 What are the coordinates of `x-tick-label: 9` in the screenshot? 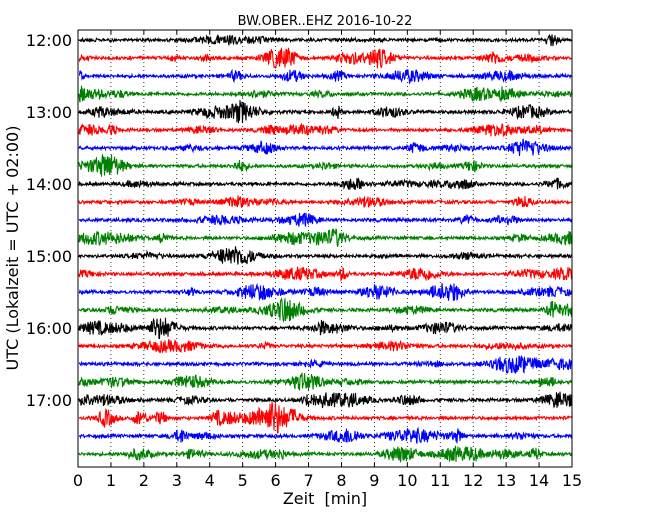 It's located at (374, 480).